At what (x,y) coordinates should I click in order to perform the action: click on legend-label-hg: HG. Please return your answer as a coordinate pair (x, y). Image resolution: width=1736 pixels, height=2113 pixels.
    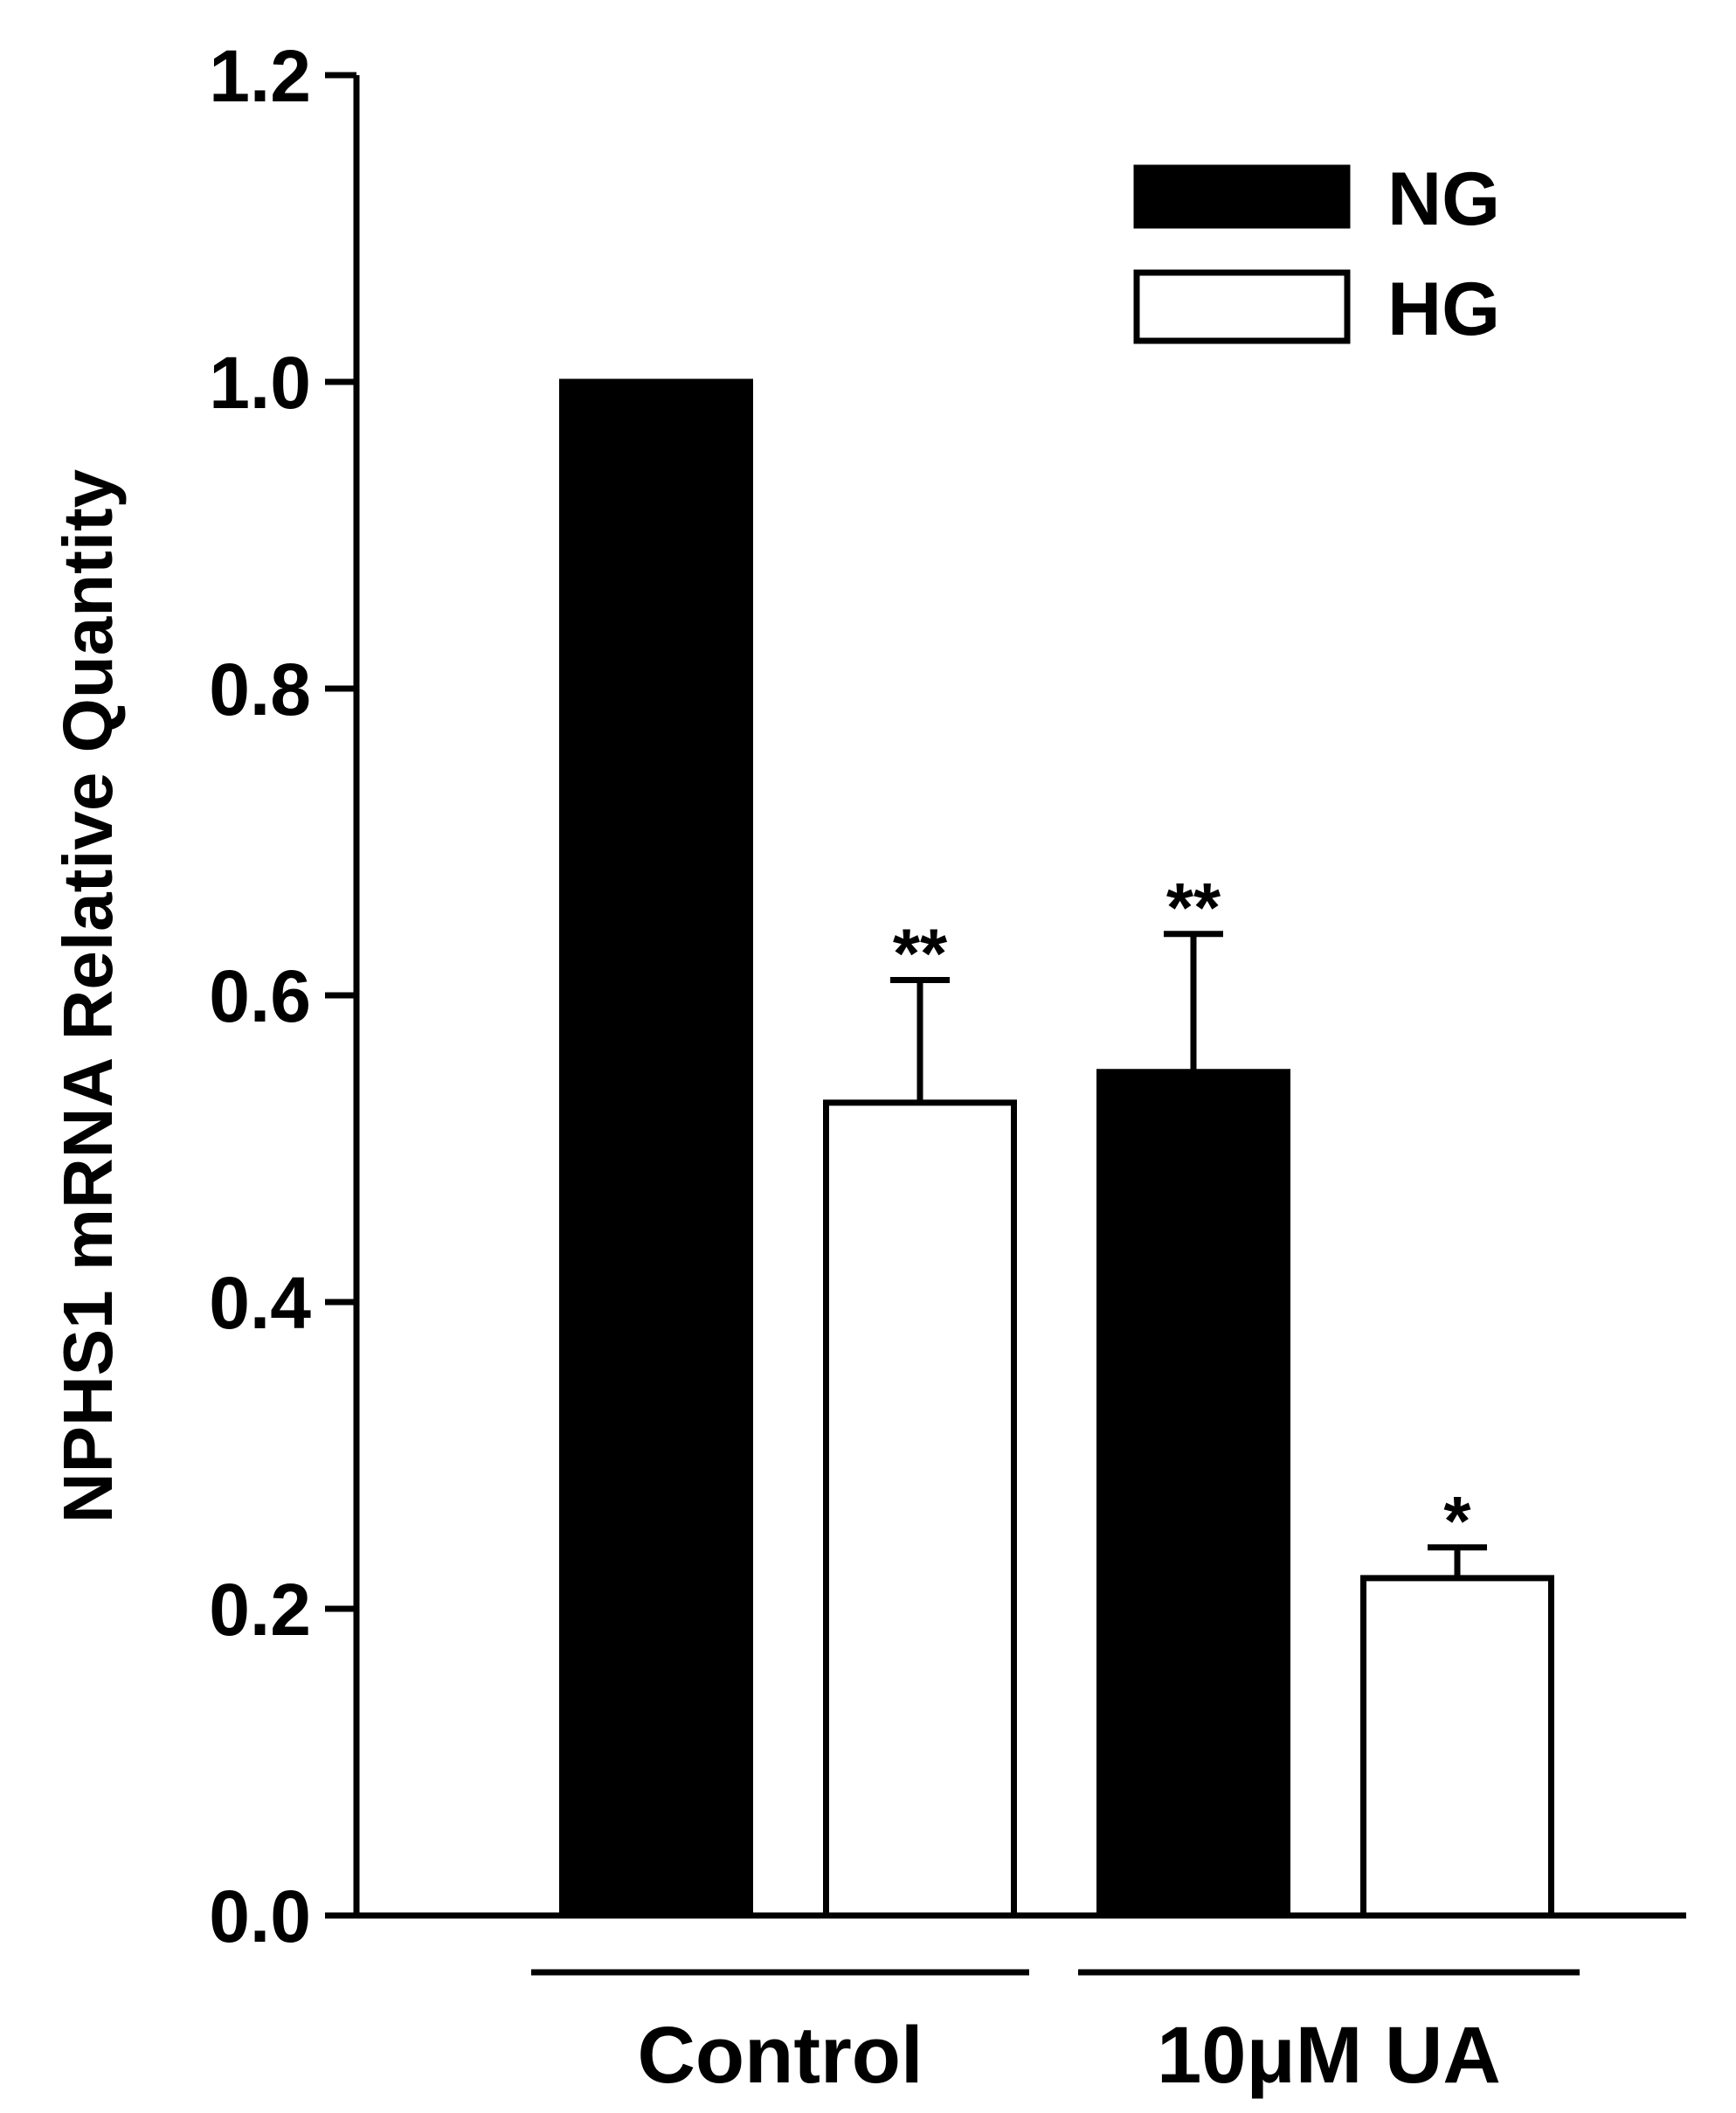
    Looking at the image, I should click on (1444, 309).